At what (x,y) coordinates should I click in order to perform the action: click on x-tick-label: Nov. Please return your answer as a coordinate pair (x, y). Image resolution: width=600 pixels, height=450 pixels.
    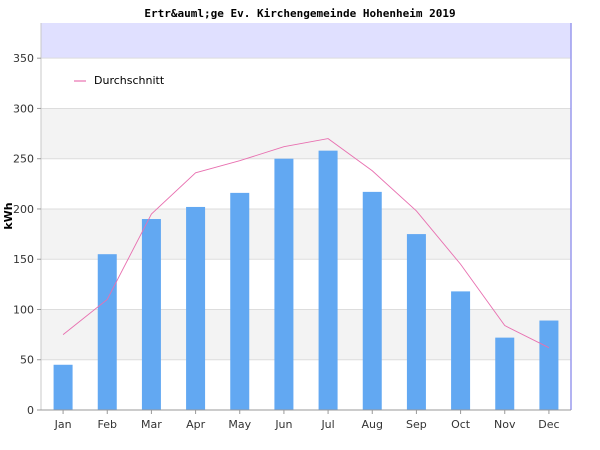
    Looking at the image, I should click on (505, 424).